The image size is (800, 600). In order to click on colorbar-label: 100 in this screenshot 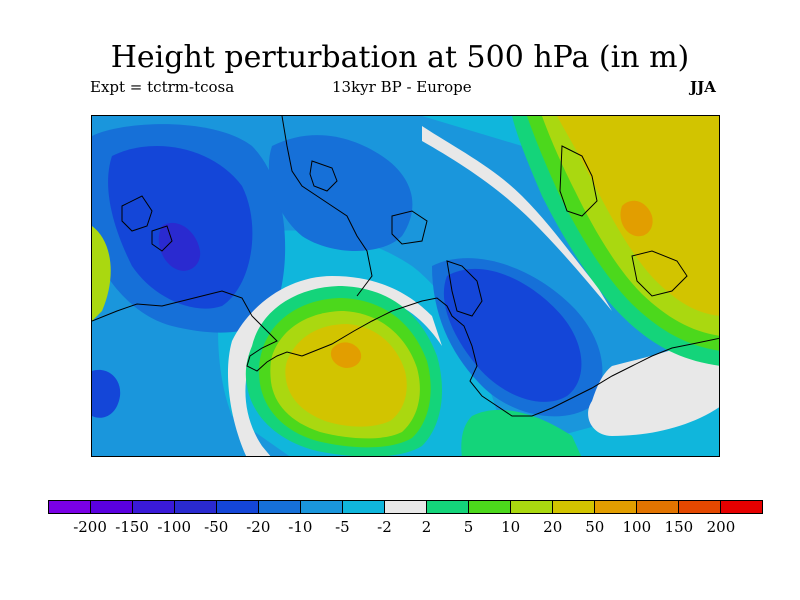, I will do `click(637, 527)`.